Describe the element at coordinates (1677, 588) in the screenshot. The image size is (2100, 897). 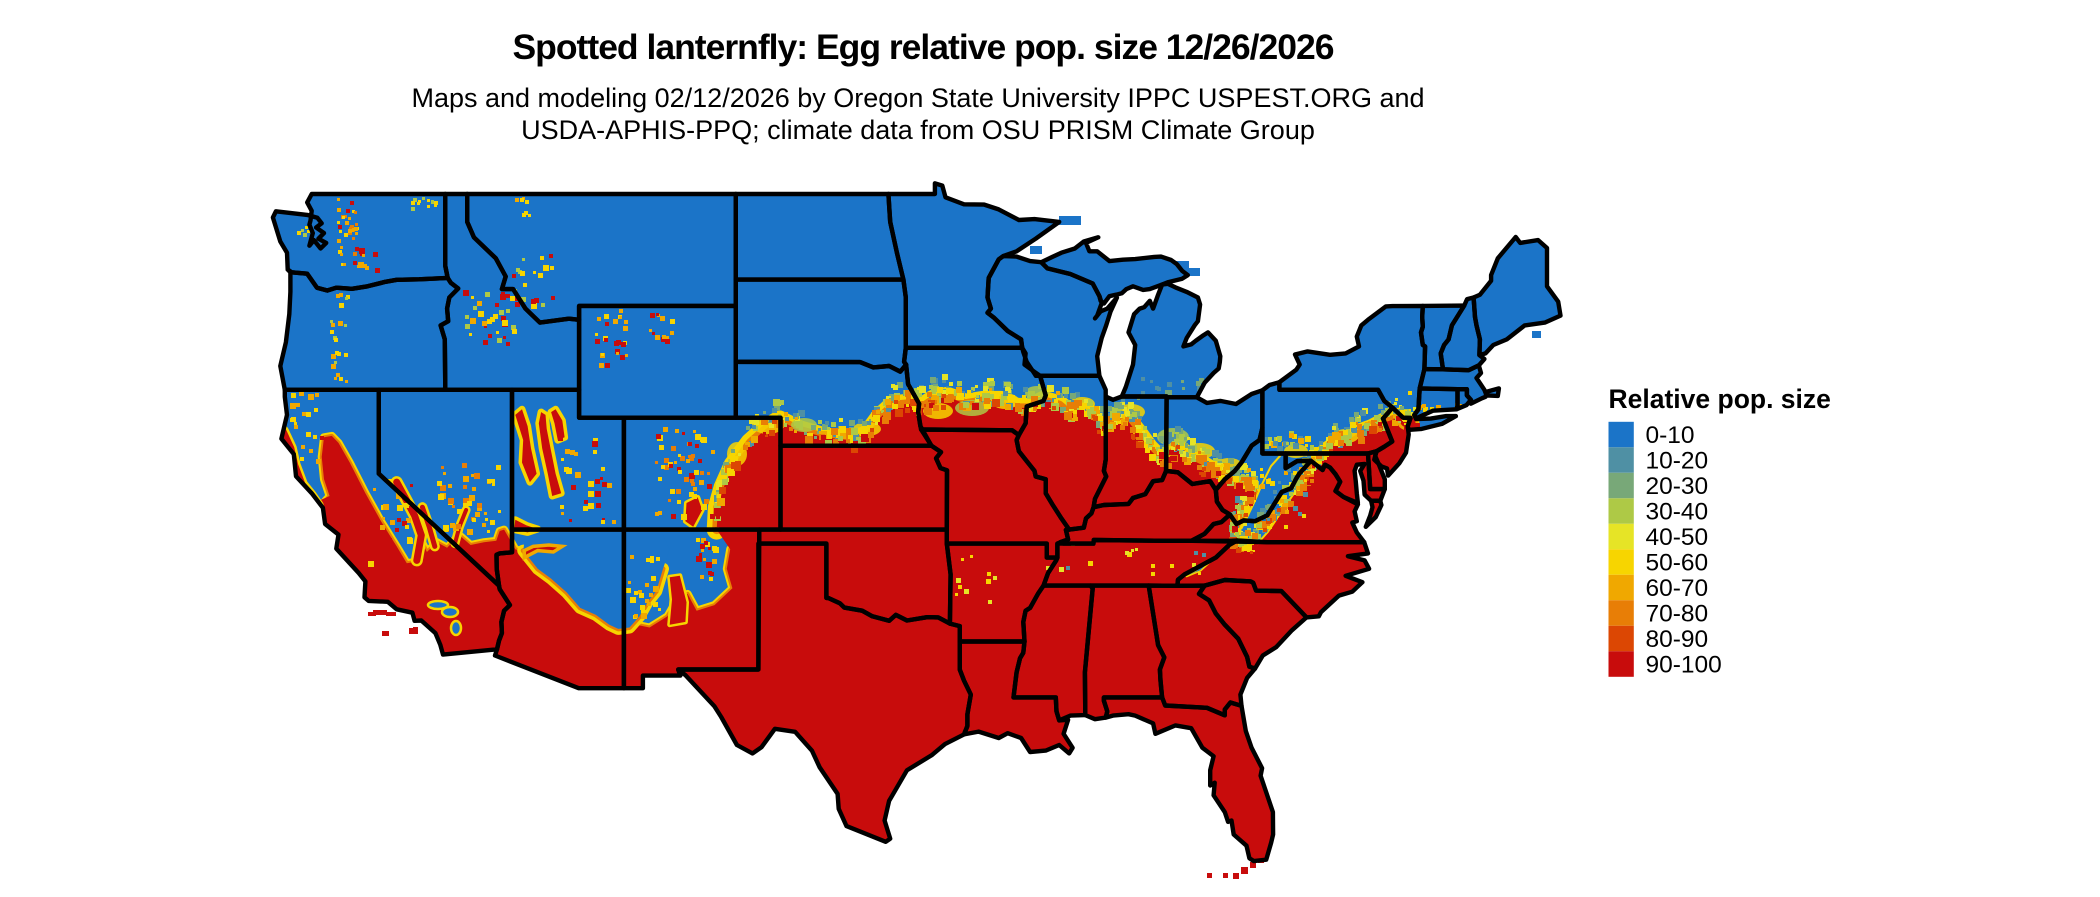
I see `svg-text: 60-70` at that location.